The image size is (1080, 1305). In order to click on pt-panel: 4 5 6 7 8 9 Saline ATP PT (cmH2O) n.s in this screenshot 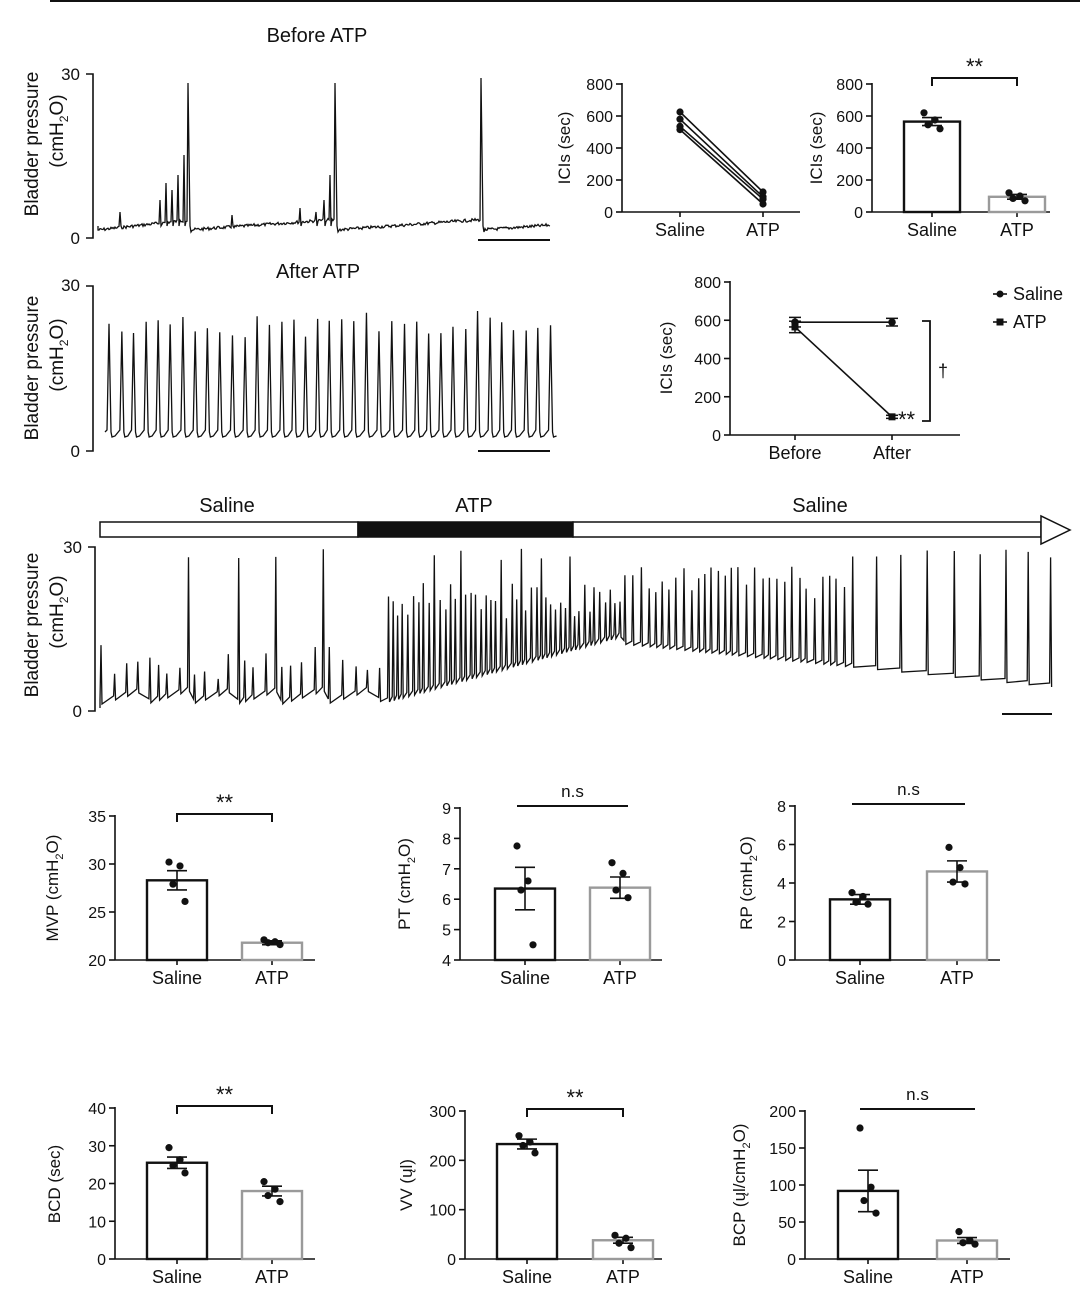, I will do `click(528, 885)`.